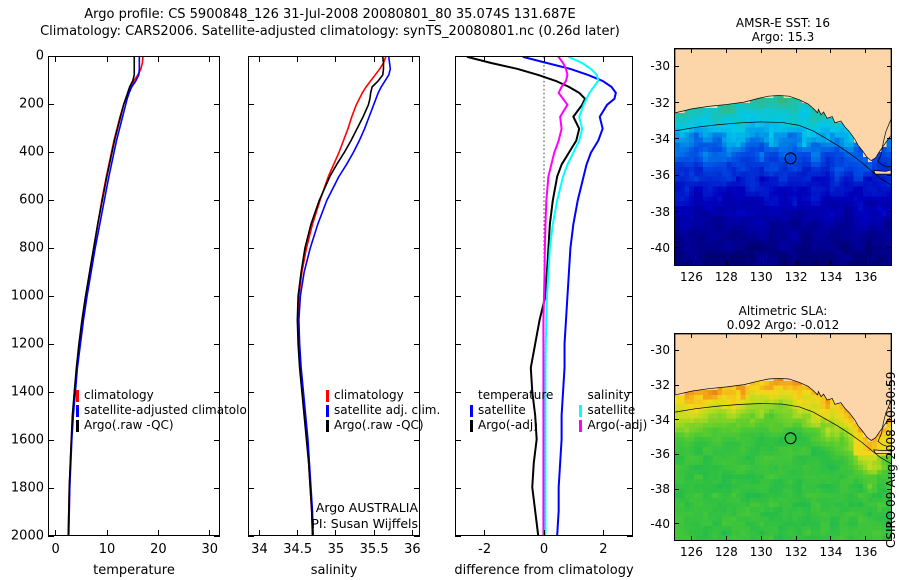  I want to click on depth-tick-label: 1200, so click(27, 344).